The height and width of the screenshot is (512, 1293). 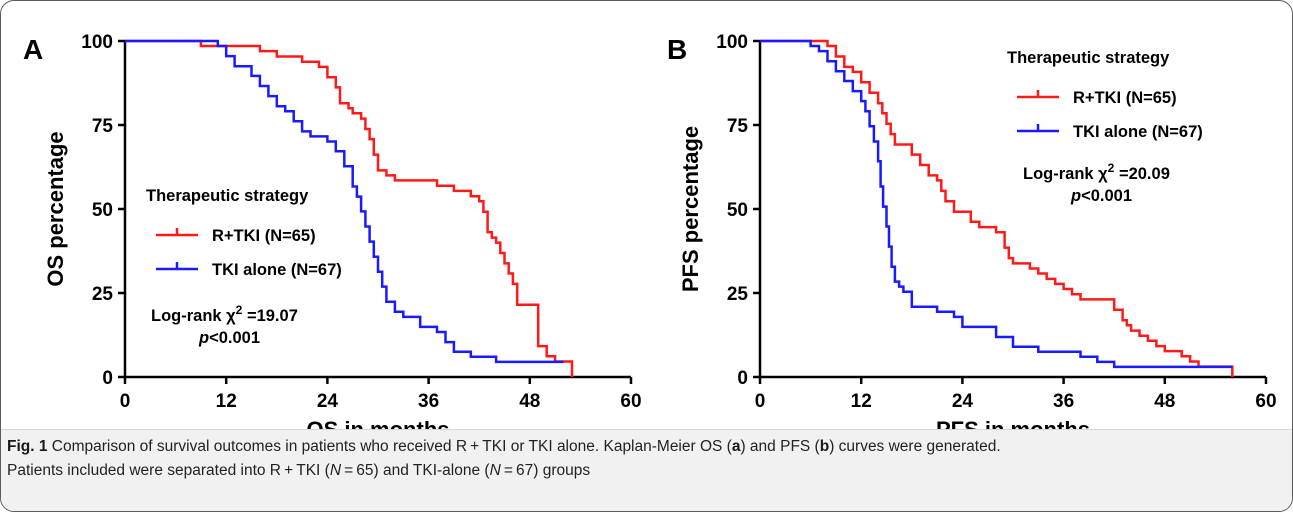 I want to click on panel-label: B, so click(x=677, y=49).